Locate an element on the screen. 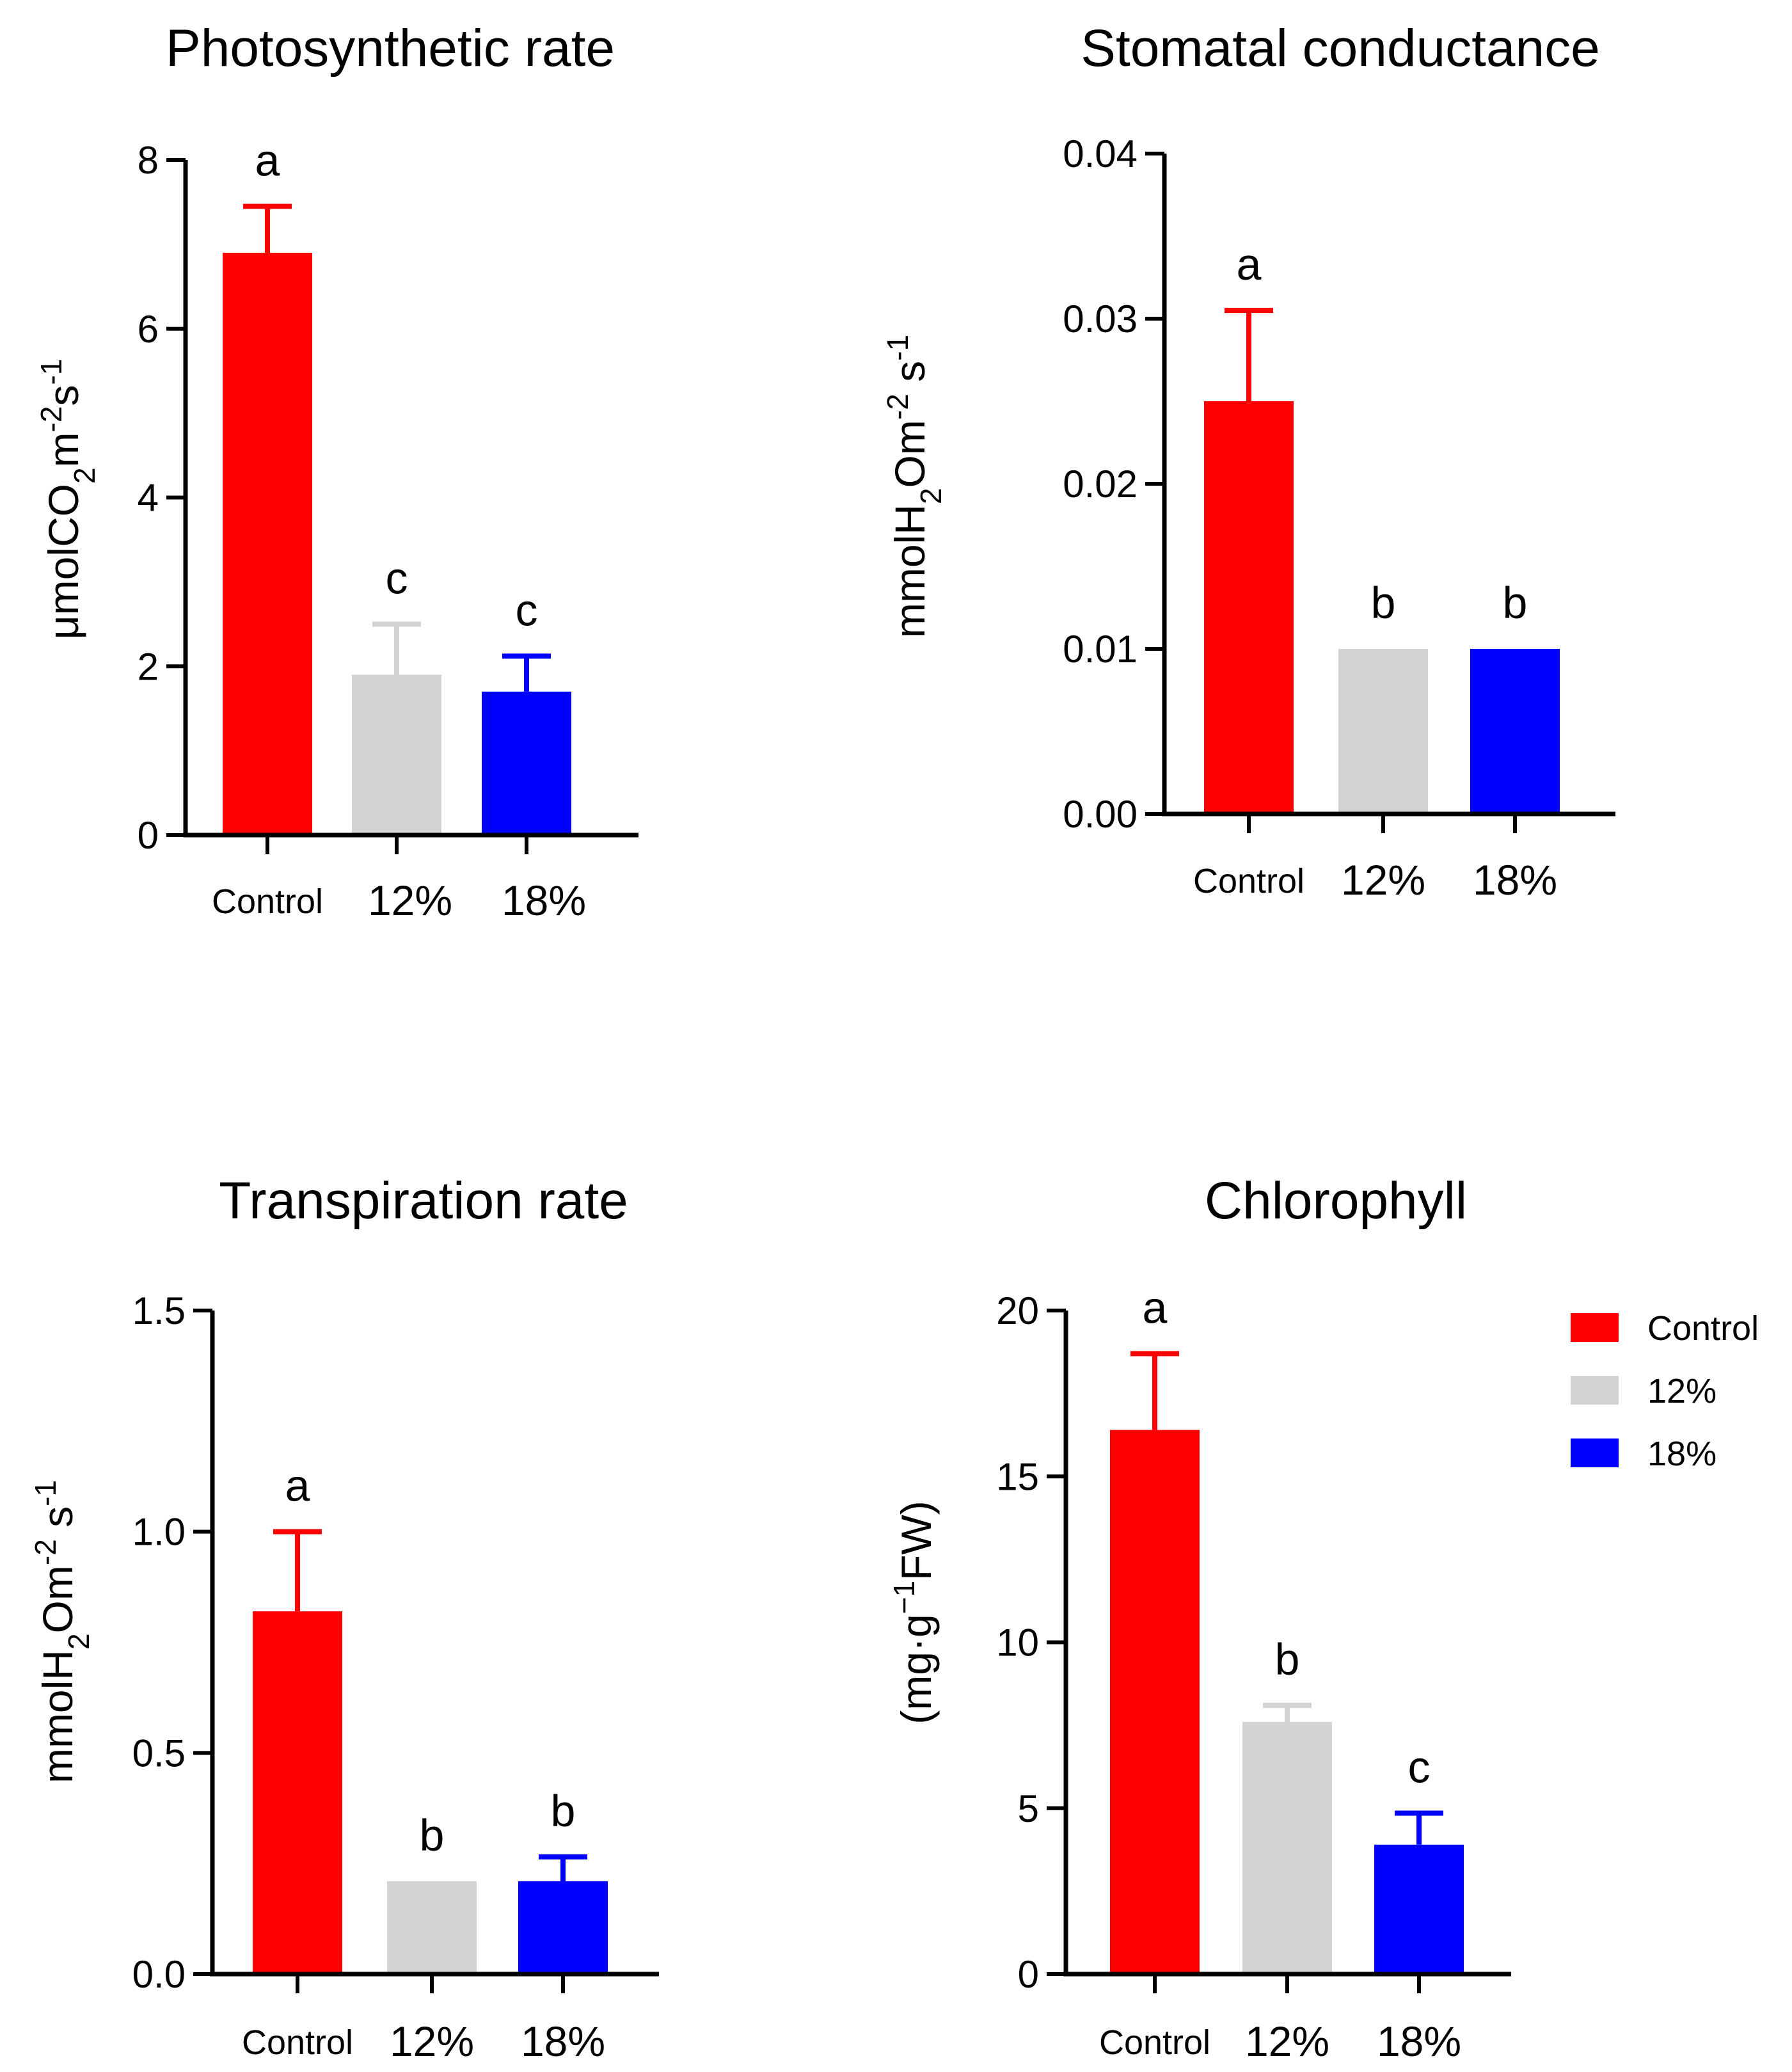 Image resolution: width=1792 pixels, height=2072 pixels. legend: Control 12% 18% is located at coordinates (1665, 1391).